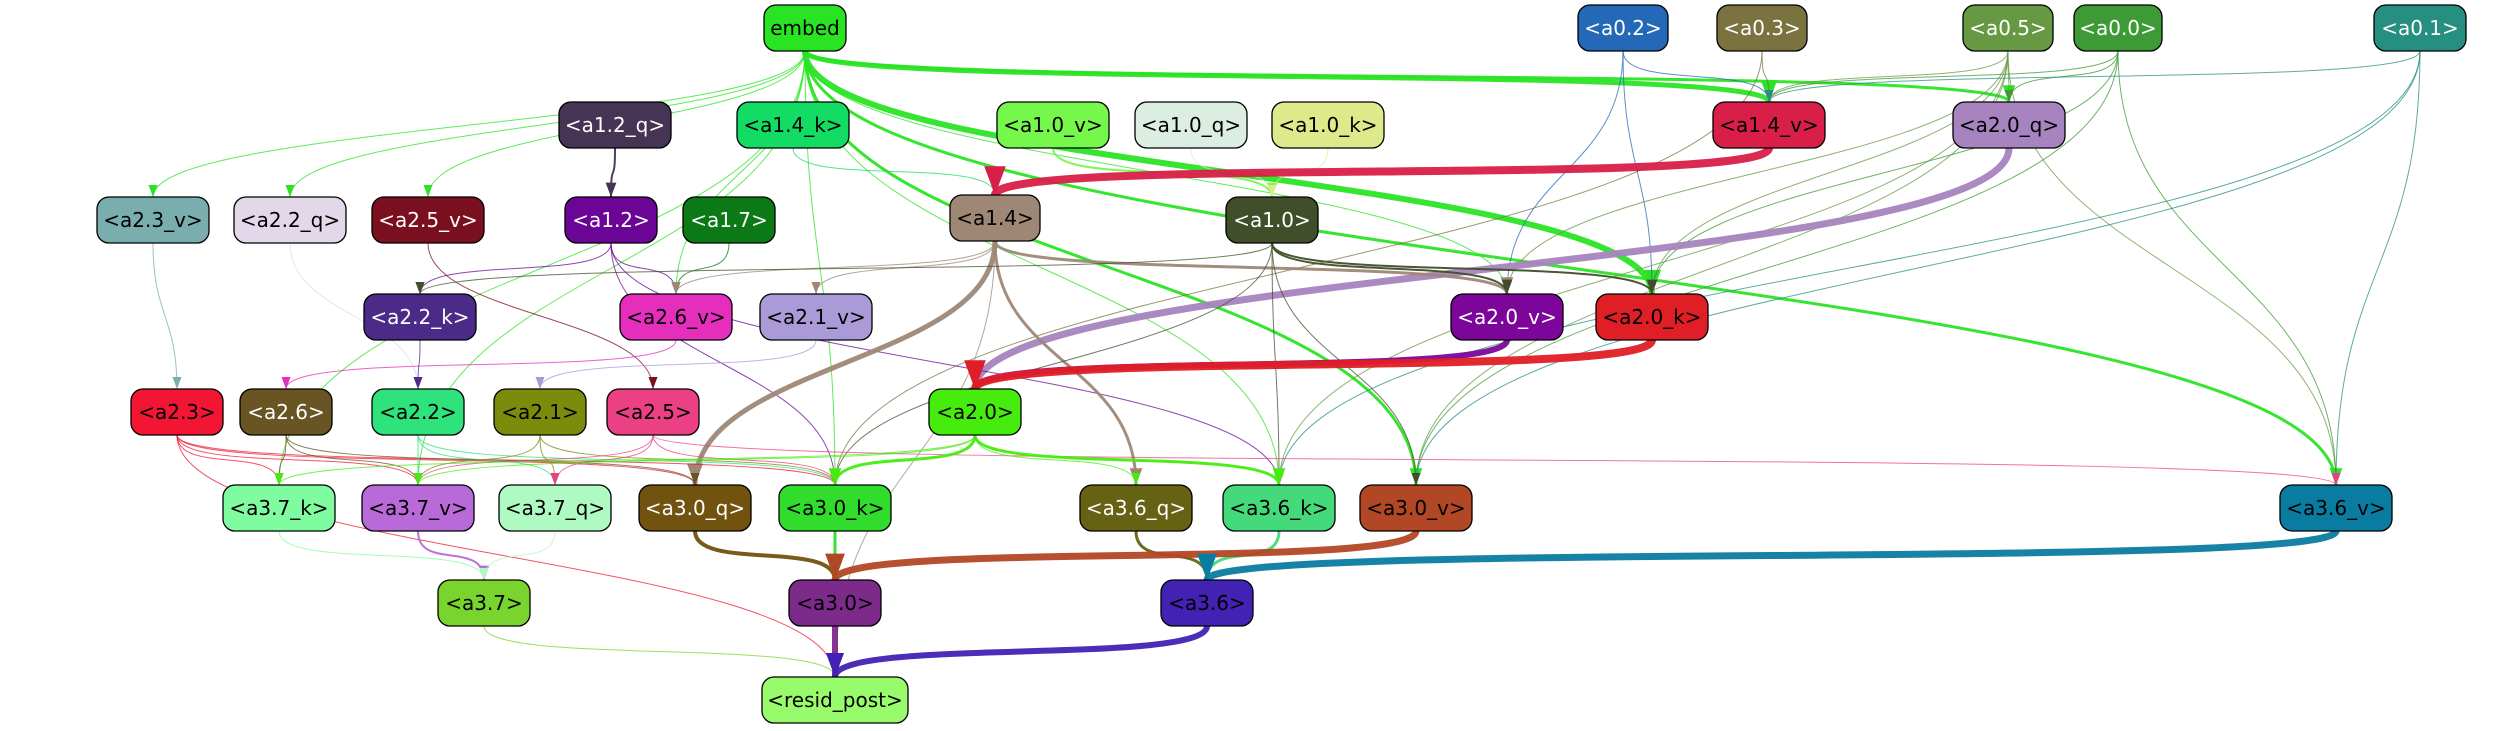 The width and height of the screenshot is (2518, 731). I want to click on edge-a2_3-to-resid_post, so click(506, 556).